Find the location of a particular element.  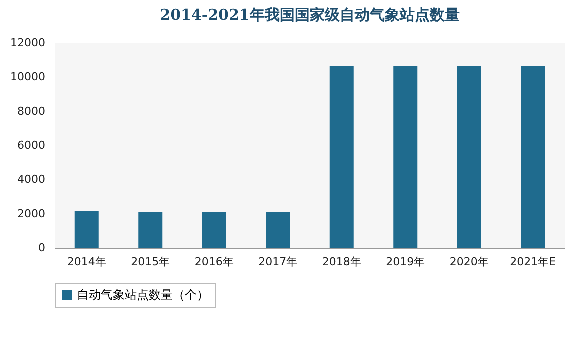

x-tick-label: 2021年E is located at coordinates (533, 262).